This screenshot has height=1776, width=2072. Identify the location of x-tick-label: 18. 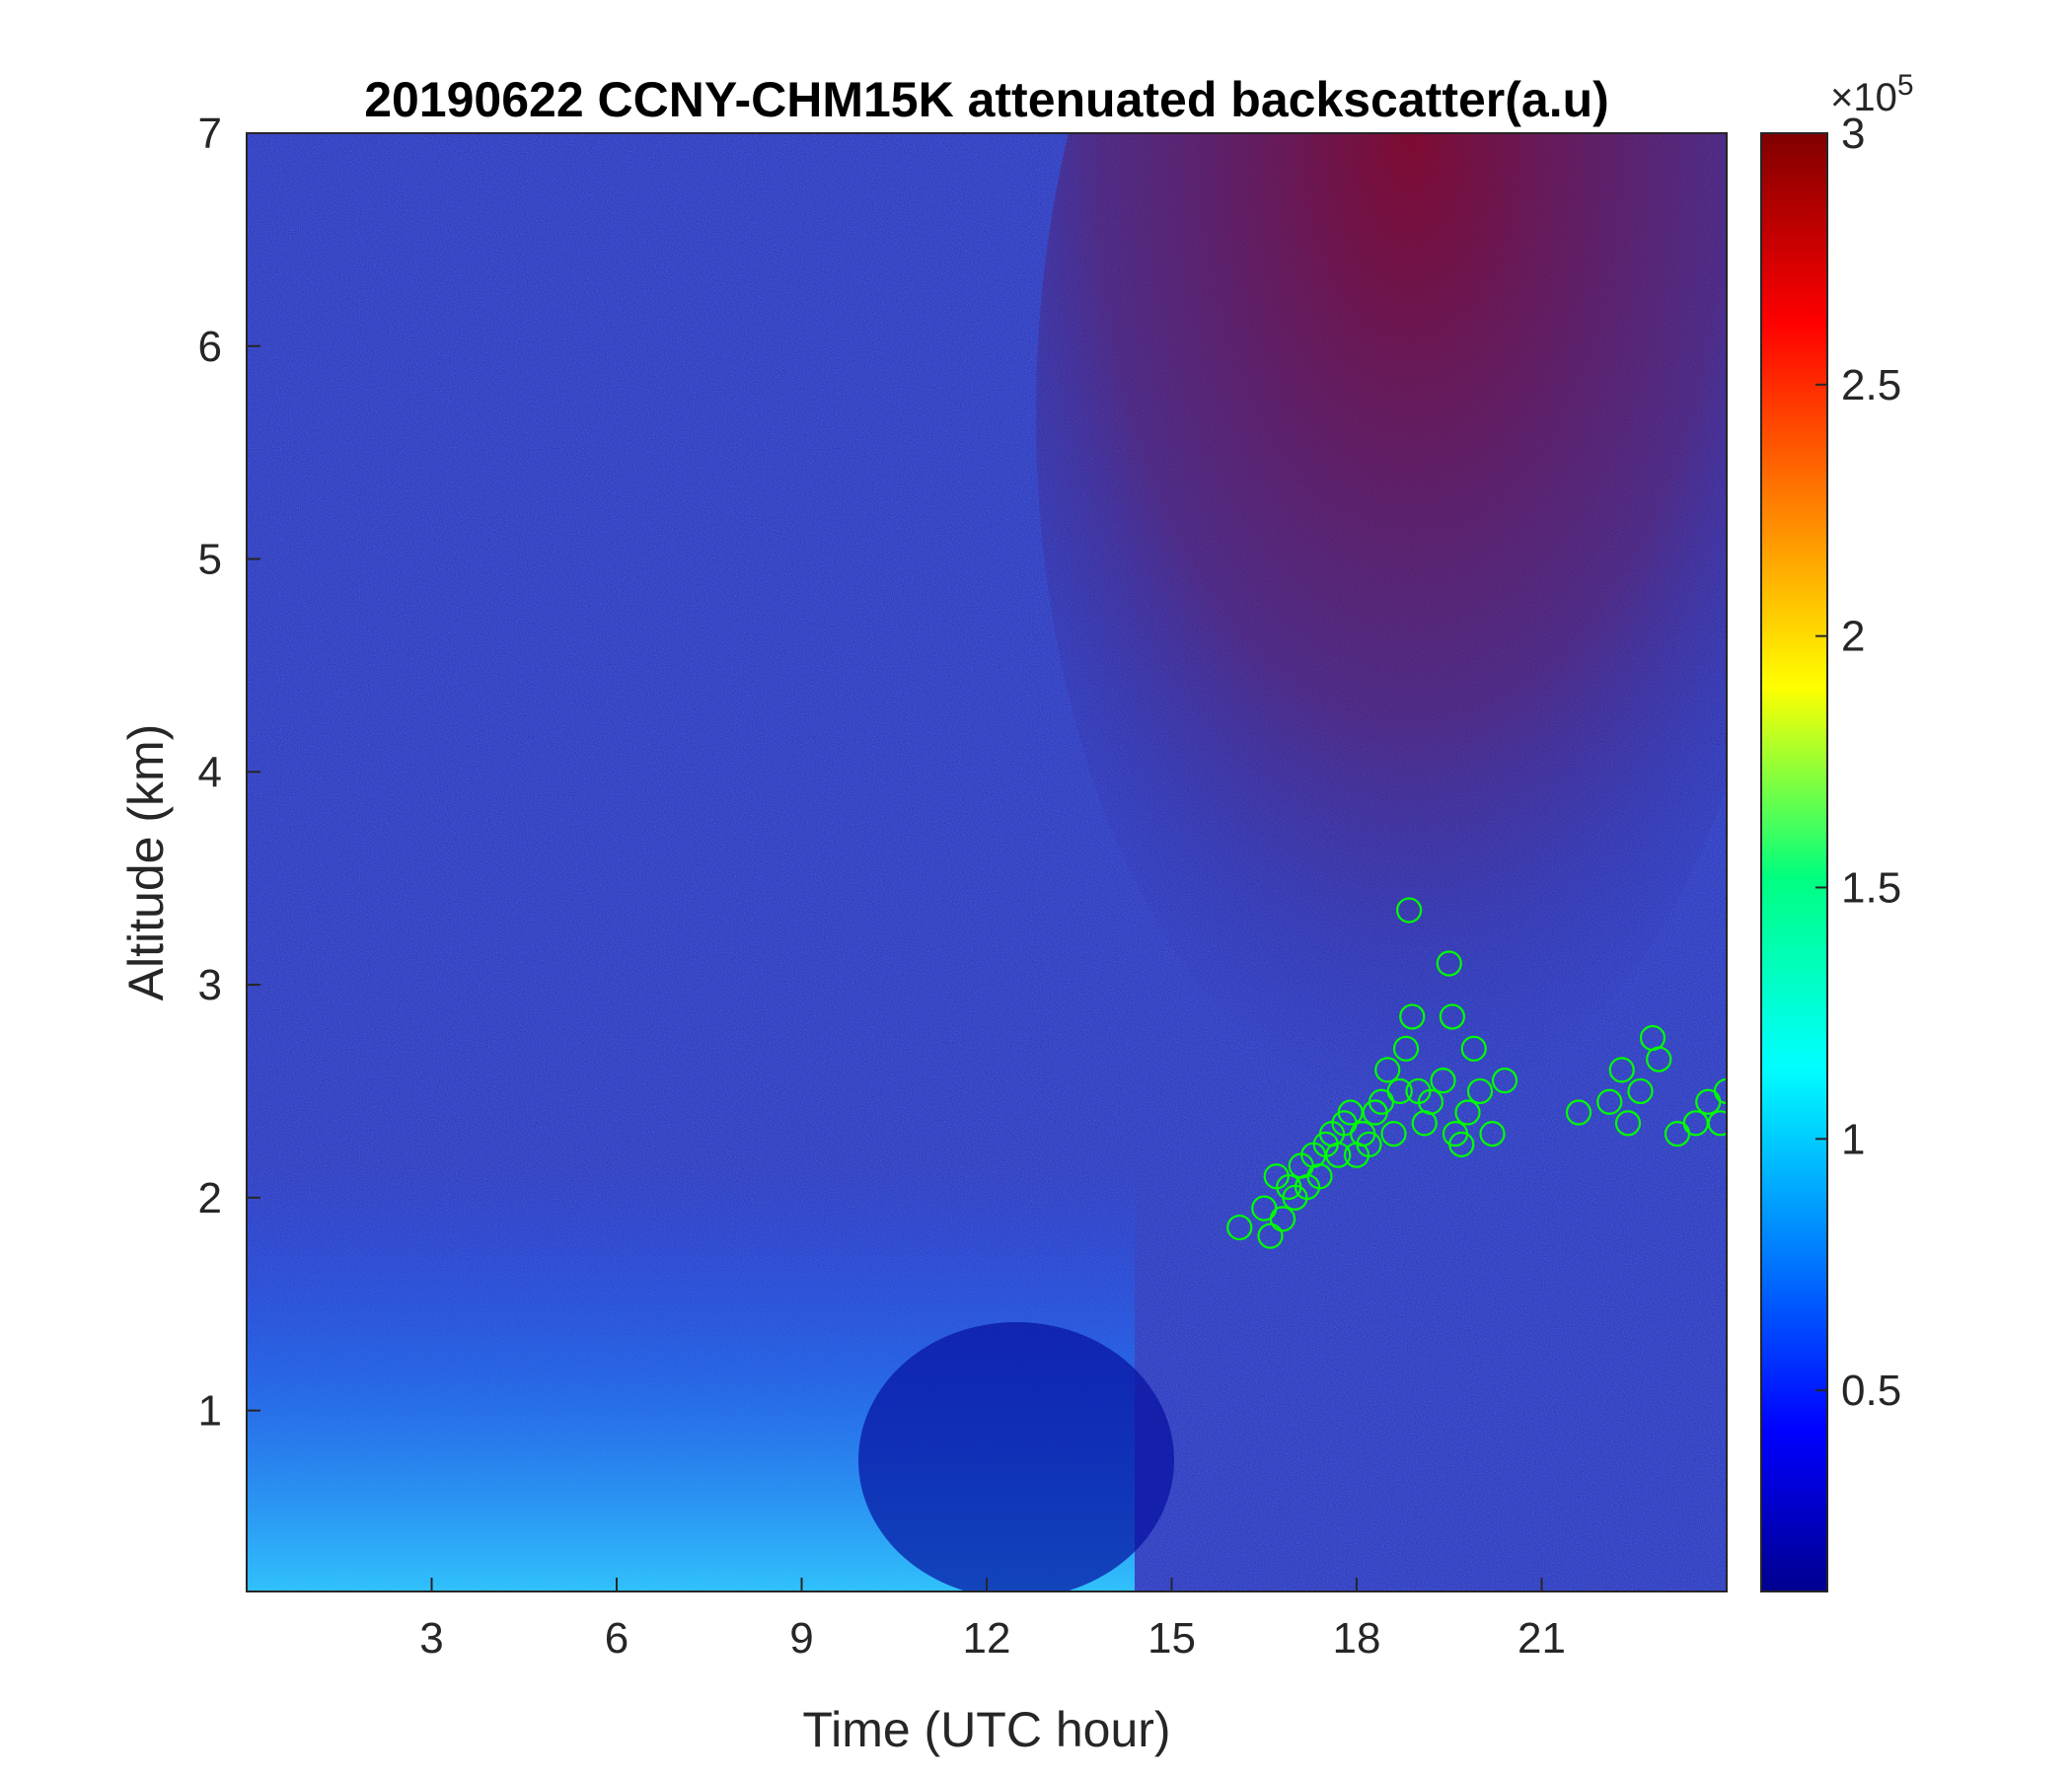
(1357, 1639).